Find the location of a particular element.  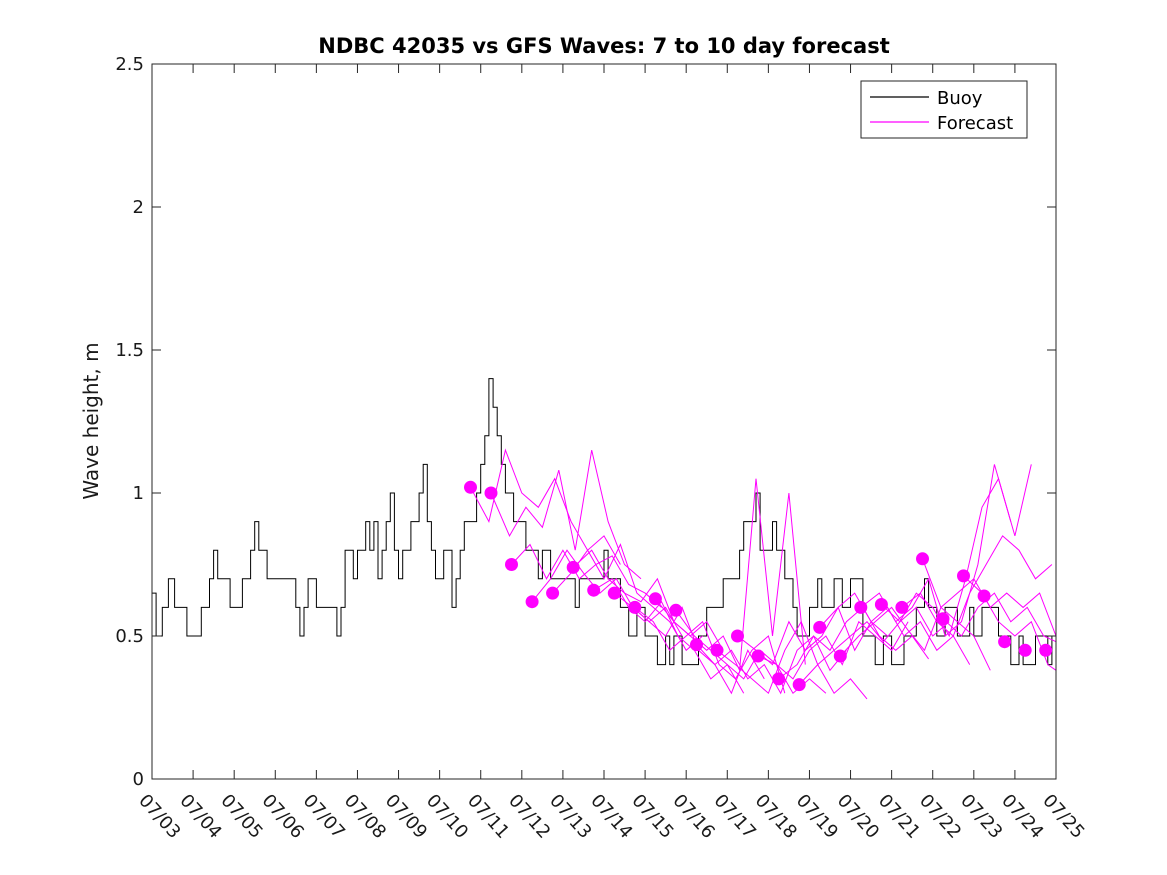

y-tick-label: 2 is located at coordinates (138, 207).